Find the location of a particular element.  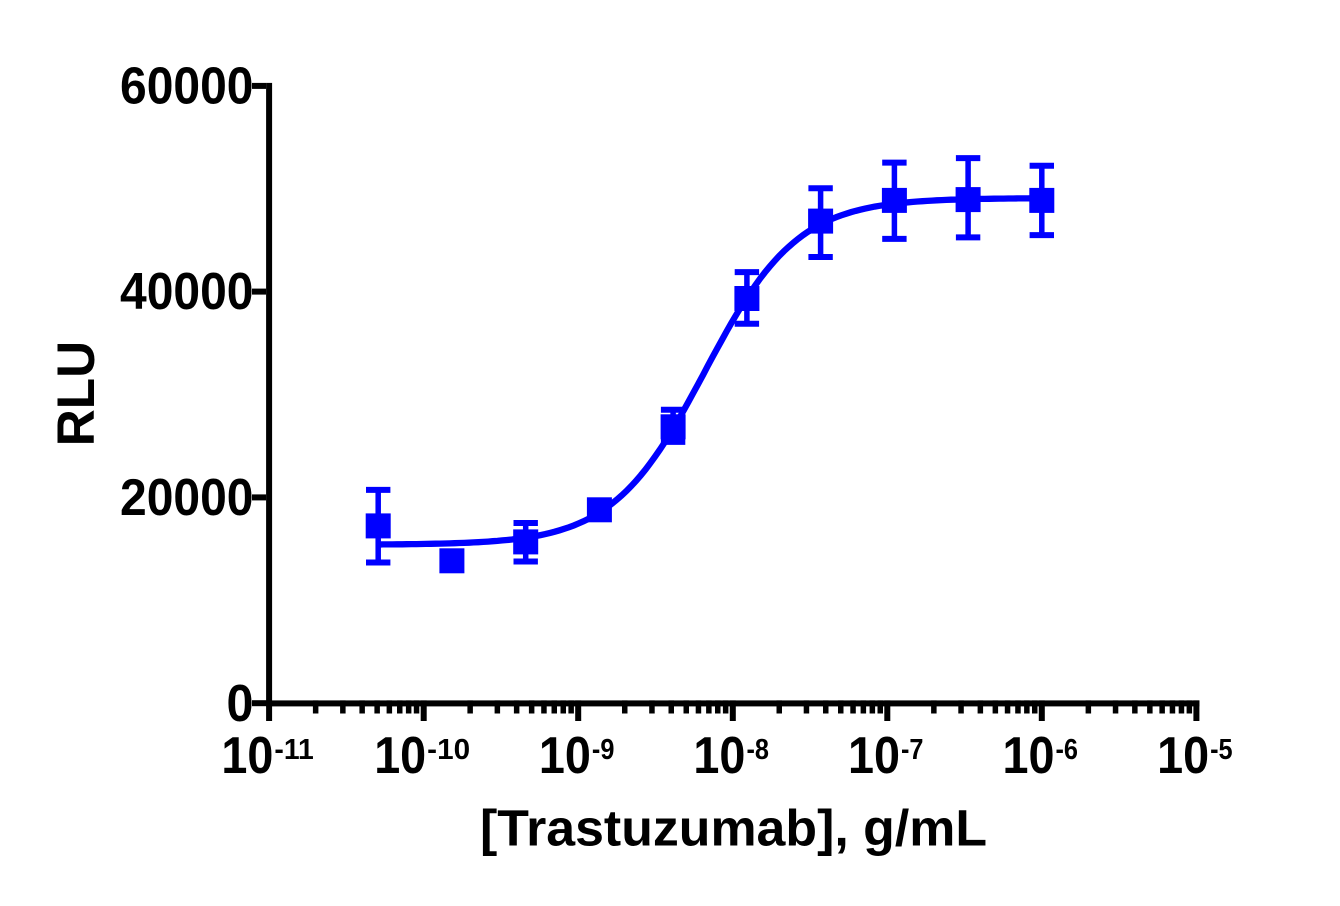

svg-text: -11 is located at coordinates (293, 750).